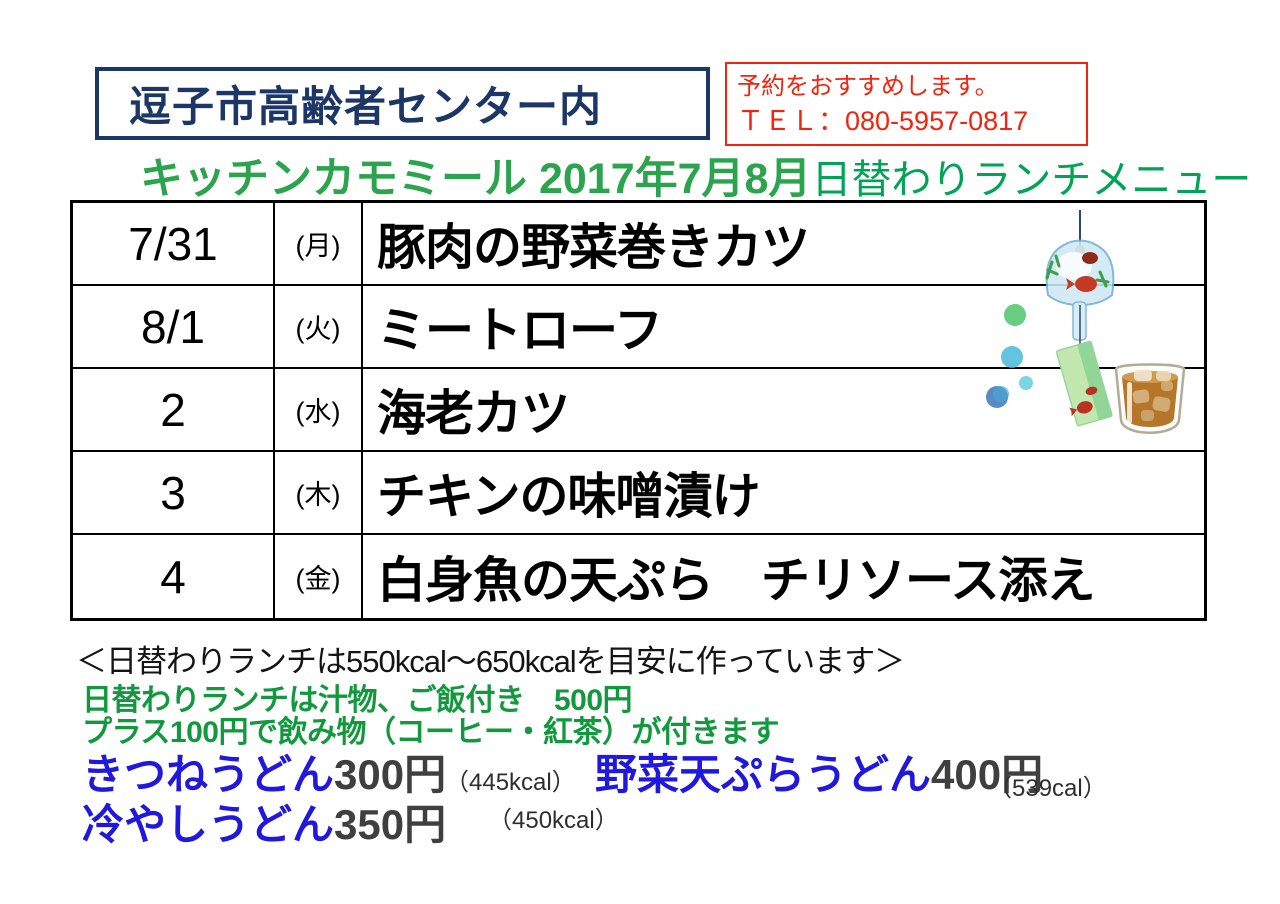 The image size is (1280, 904). What do you see at coordinates (319, 576) in the screenshot?
I see `day-cell: (金)` at bounding box center [319, 576].